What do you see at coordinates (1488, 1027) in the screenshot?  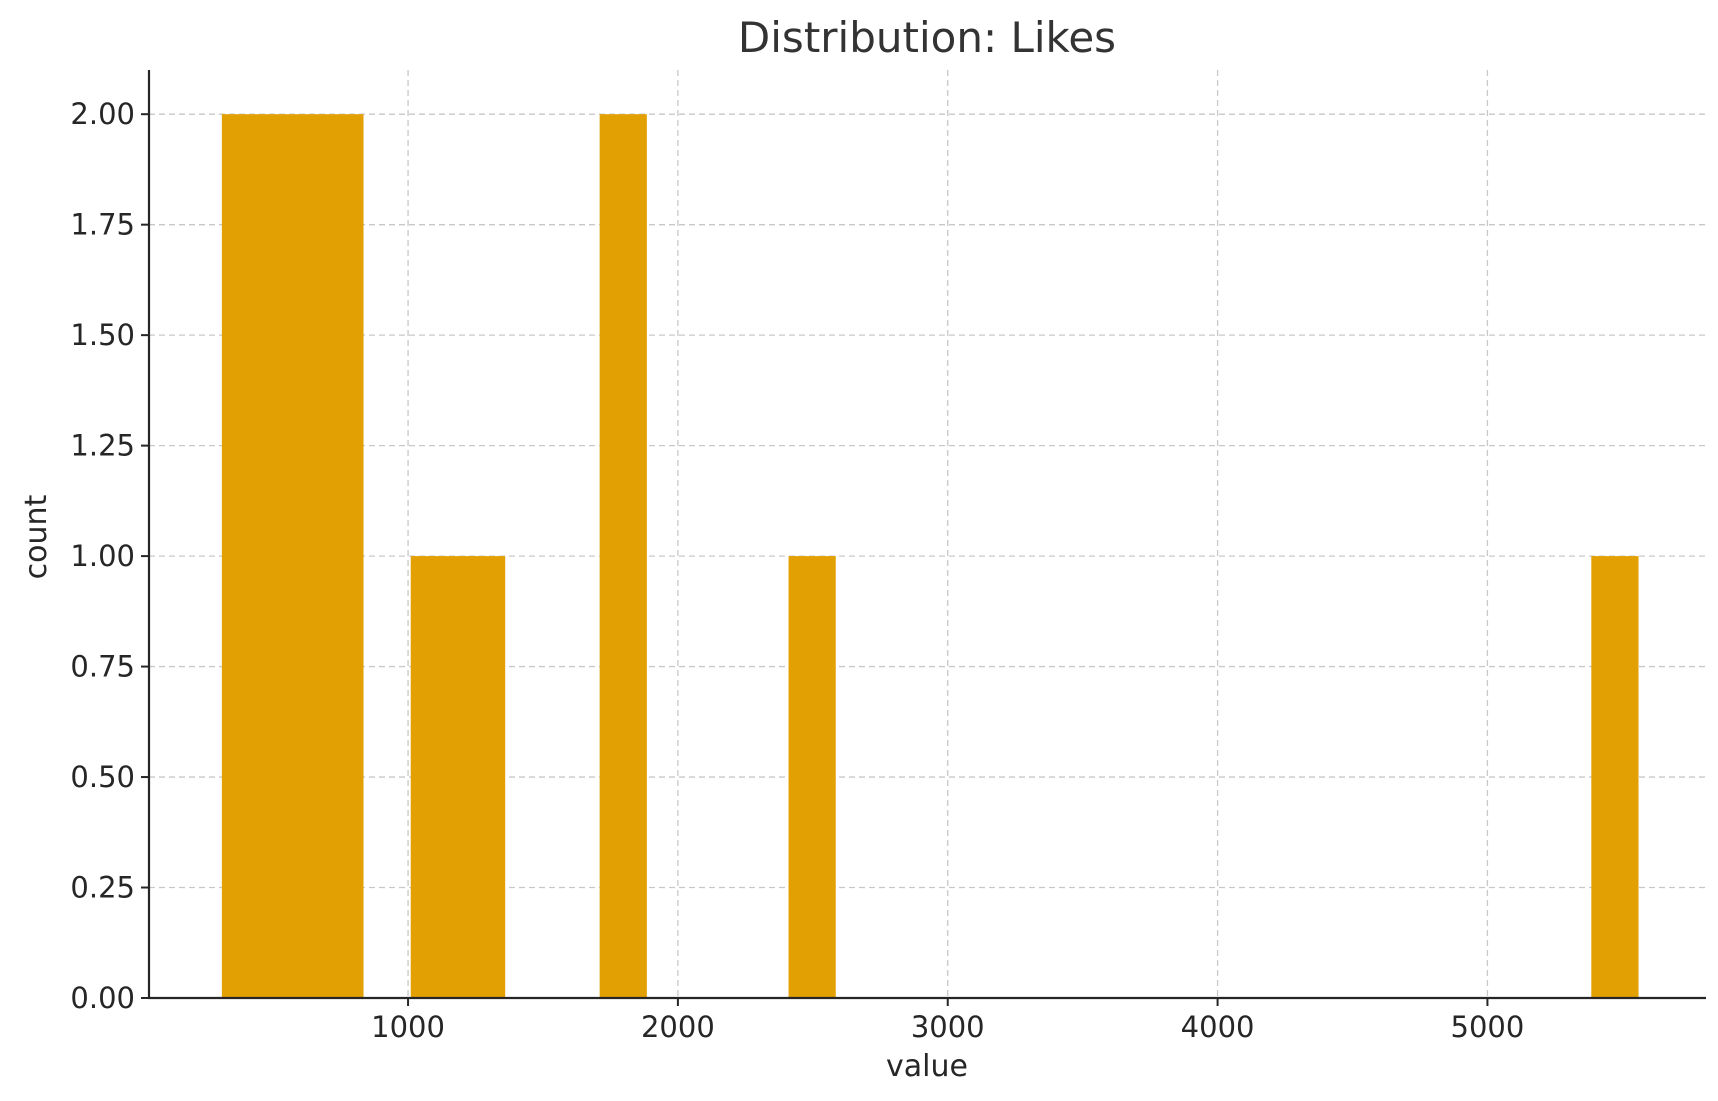 I see `x-tick-label: 5000` at bounding box center [1488, 1027].